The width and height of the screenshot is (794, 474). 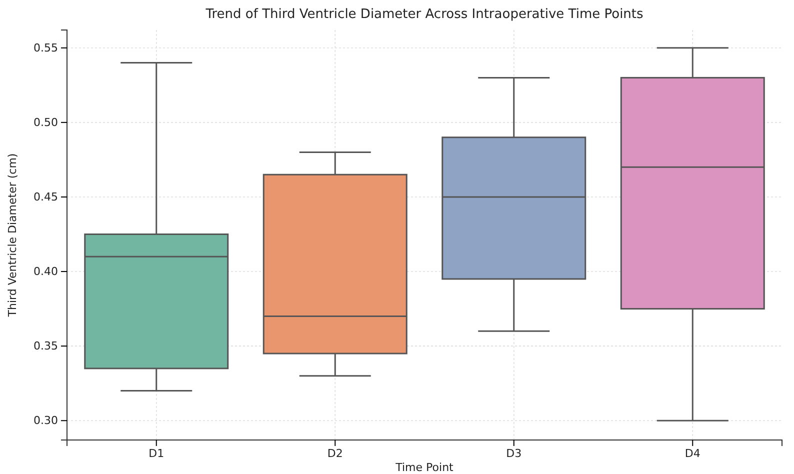 What do you see at coordinates (692, 453) in the screenshot?
I see `x-tick-label: D4` at bounding box center [692, 453].